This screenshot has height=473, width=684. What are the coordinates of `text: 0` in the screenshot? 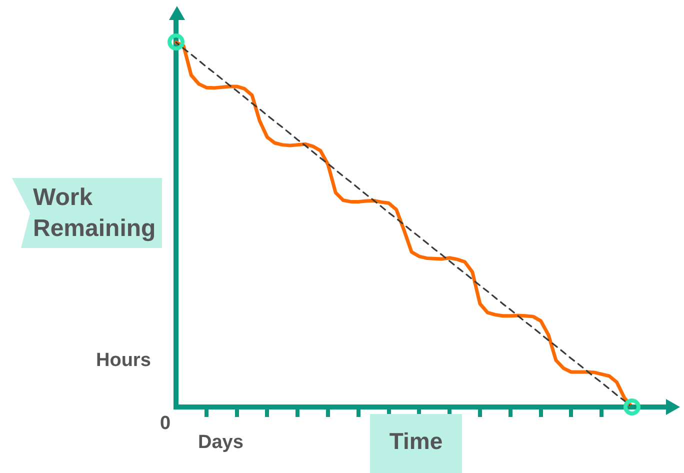 It's located at (165, 424).